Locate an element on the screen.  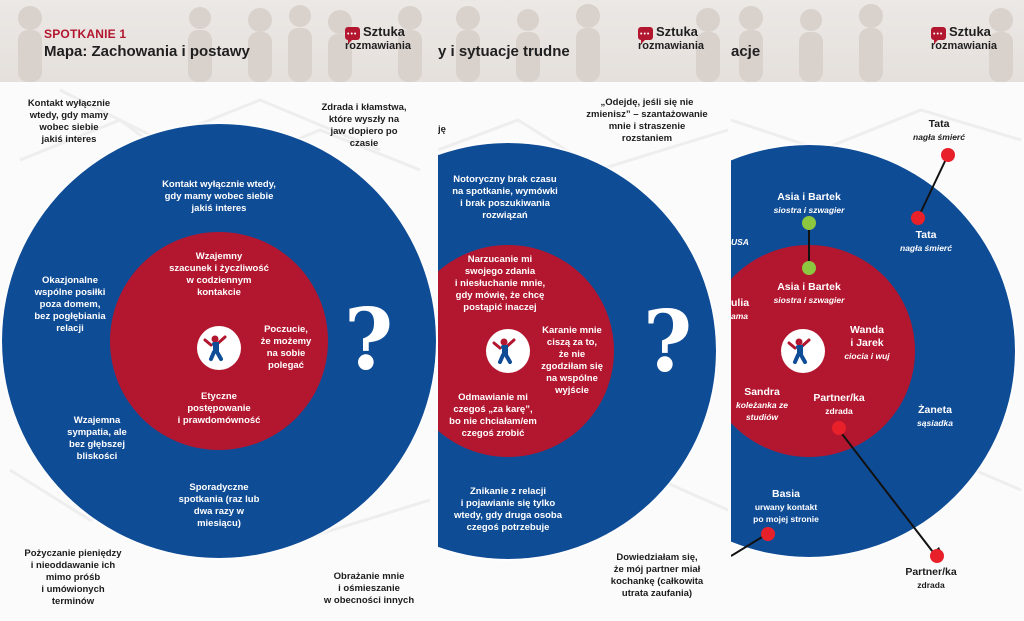
marker-asia-outer is located at coordinates (809, 223).